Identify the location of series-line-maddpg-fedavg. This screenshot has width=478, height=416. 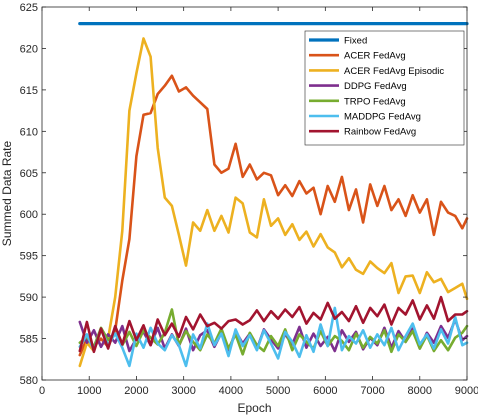
(273, 337).